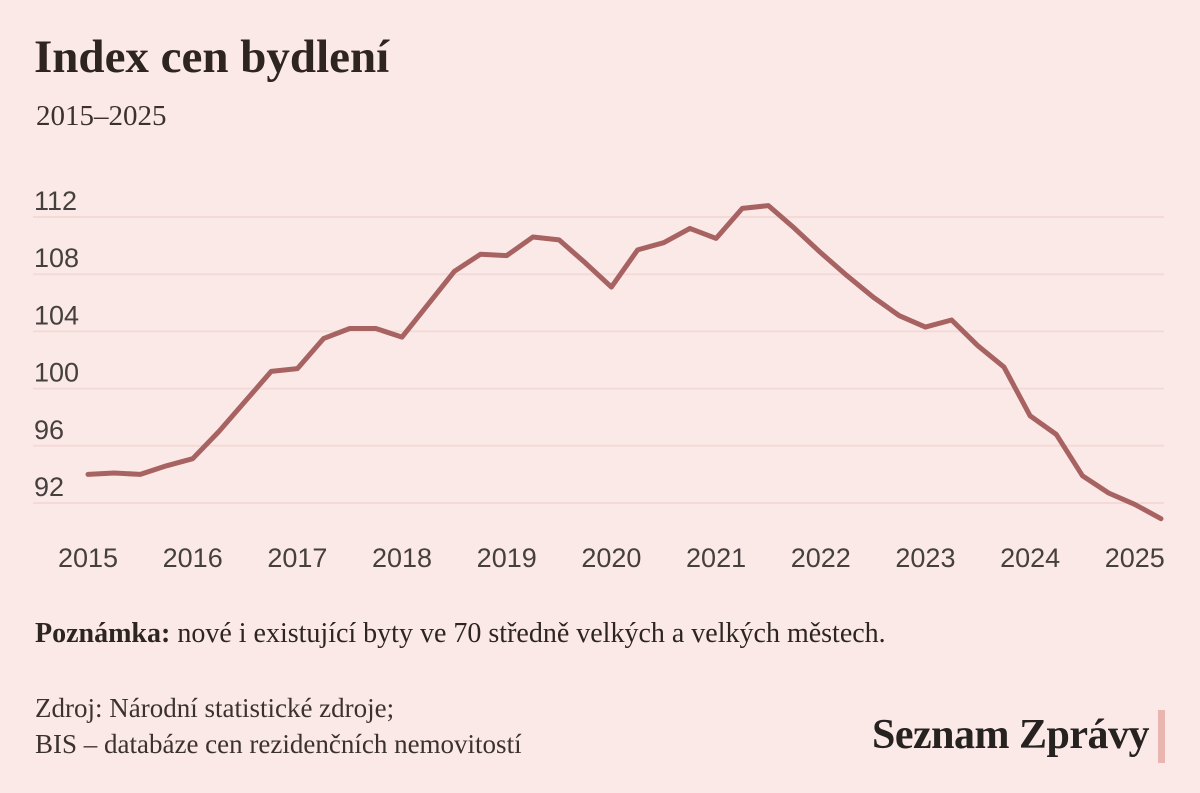 Image resolution: width=1200 pixels, height=793 pixels. Describe the element at coordinates (1135, 558) in the screenshot. I see `x-tick-label: 2025` at that location.